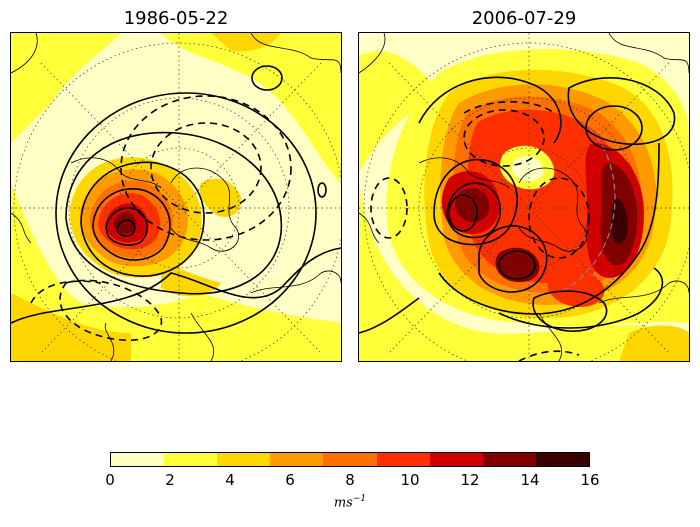 This screenshot has width=700, height=527. Describe the element at coordinates (590, 480) in the screenshot. I see `colorbar-tick-label: 16` at that location.